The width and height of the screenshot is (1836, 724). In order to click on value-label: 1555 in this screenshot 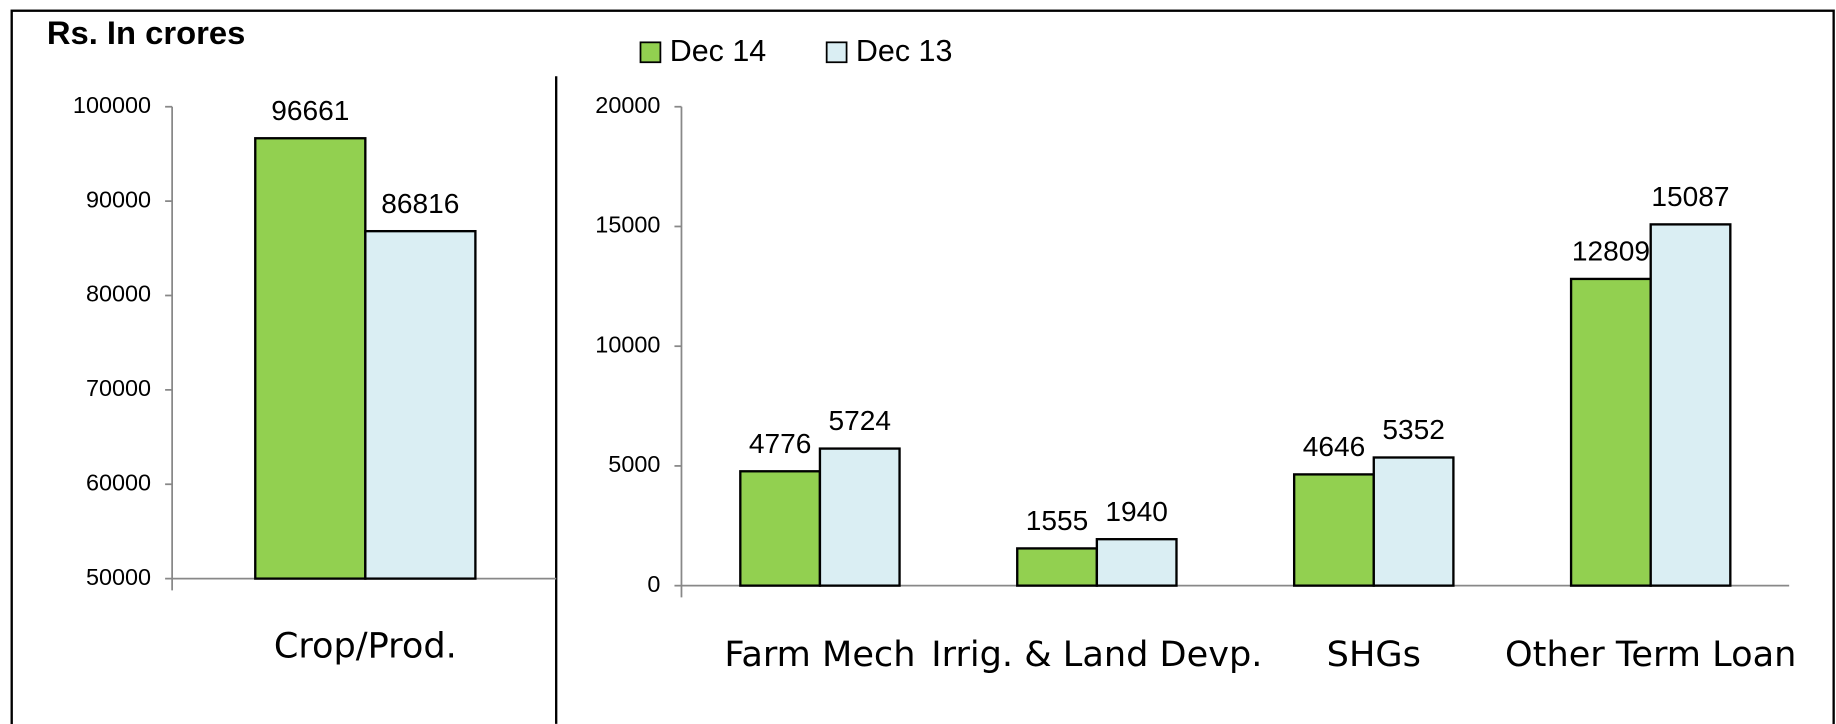, I will do `click(1057, 520)`.